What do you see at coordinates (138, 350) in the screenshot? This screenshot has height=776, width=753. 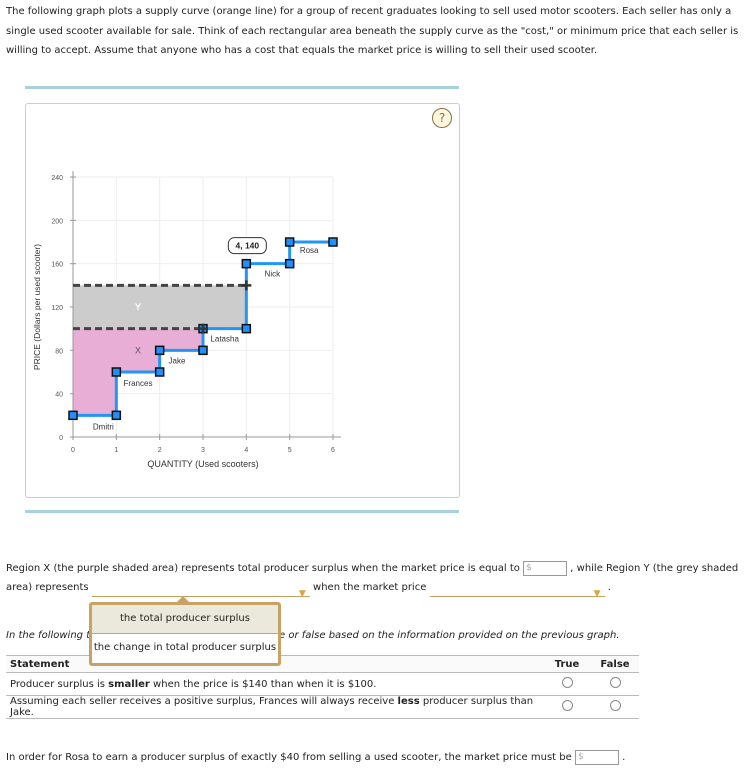 I see `region-x-label: X` at bounding box center [138, 350].